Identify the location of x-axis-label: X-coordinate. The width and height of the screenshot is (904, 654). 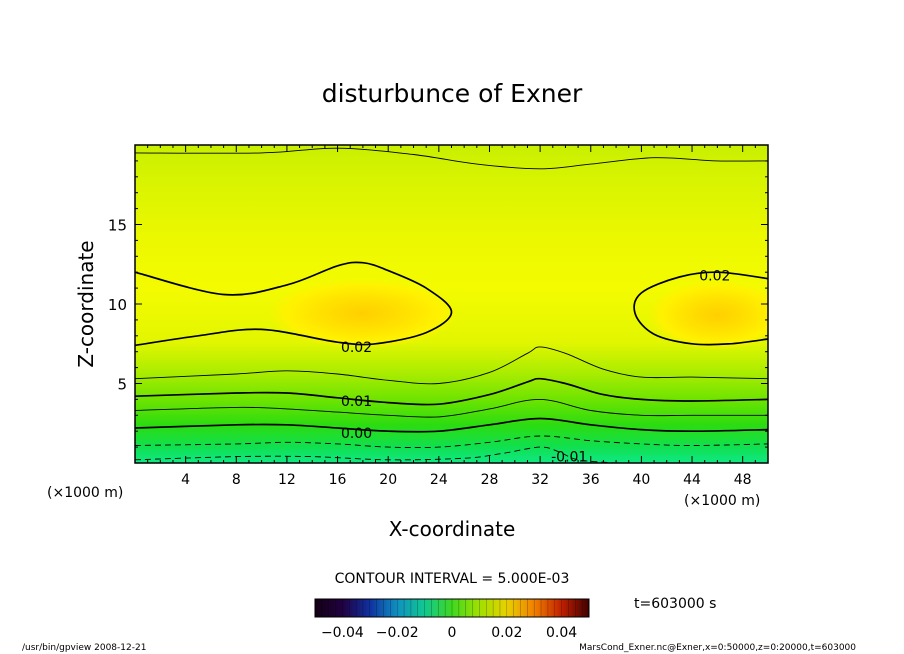
(452, 529).